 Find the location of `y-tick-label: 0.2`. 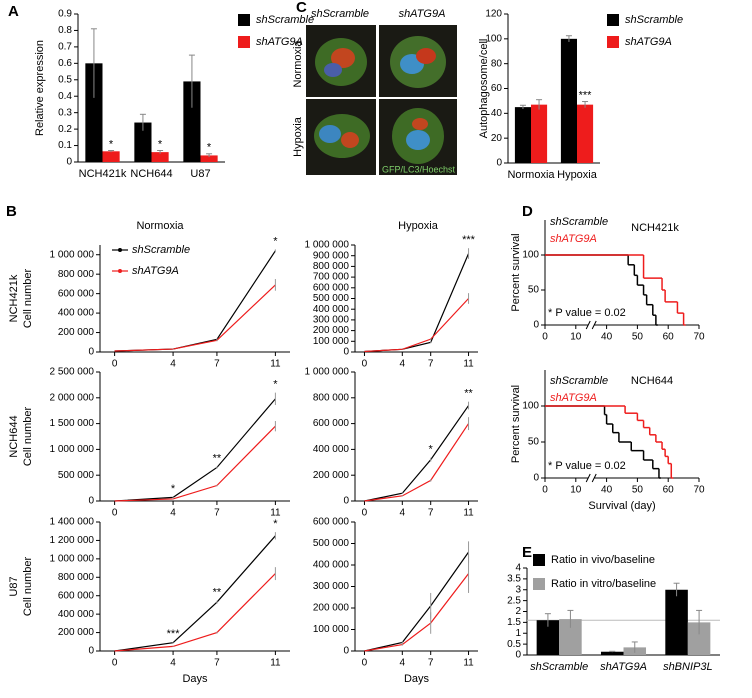

y-tick-label: 0.2 is located at coordinates (65, 129).